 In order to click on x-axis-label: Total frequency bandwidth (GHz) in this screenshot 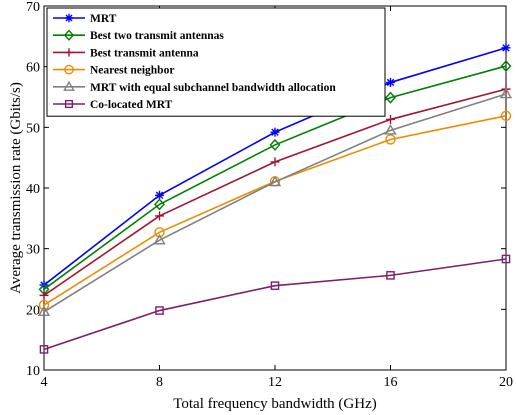, I will do `click(274, 404)`.